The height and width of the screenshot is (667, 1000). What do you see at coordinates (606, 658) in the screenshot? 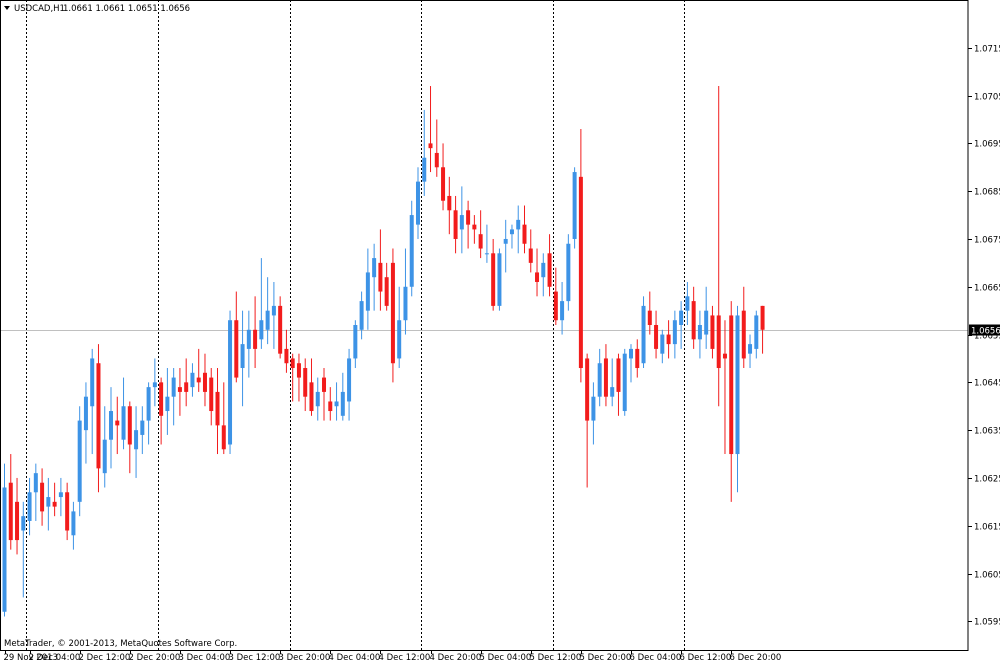
I see `time-tick-label: 5 Dec 20:00` at bounding box center [606, 658].